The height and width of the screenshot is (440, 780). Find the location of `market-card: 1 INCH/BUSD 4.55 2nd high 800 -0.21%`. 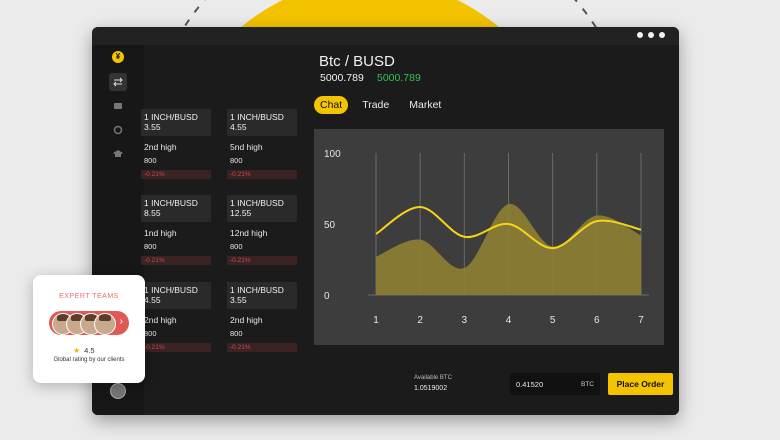

market-card: 1 INCH/BUSD 4.55 2nd high 800 -0.21% is located at coordinates (176, 317).